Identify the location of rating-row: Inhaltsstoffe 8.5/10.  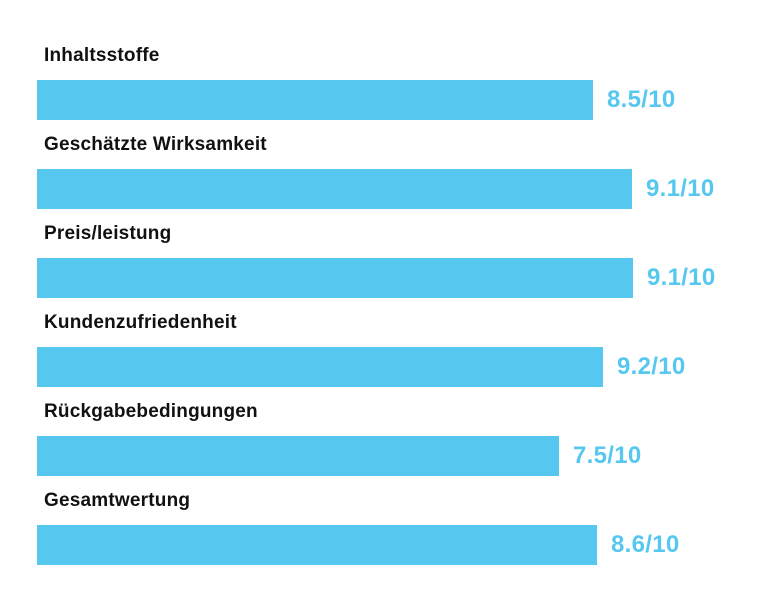
(383, 82).